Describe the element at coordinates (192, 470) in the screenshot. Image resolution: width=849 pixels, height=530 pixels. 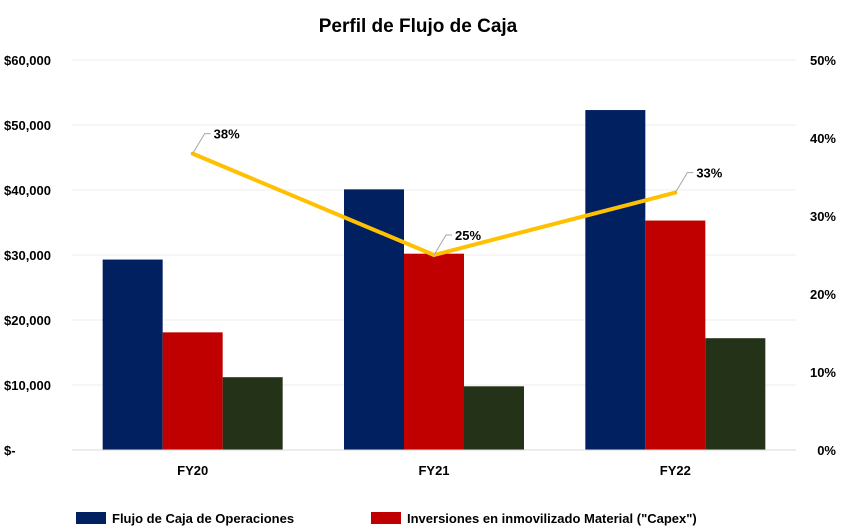
I see `x-tick-label: FY20` at that location.